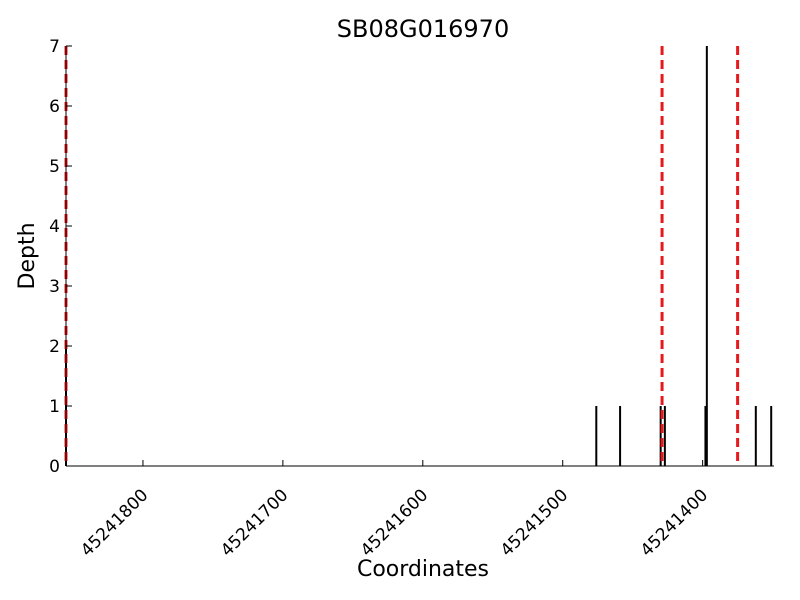  What do you see at coordinates (54, 167) in the screenshot?
I see `y-tick-label: 5` at bounding box center [54, 167].